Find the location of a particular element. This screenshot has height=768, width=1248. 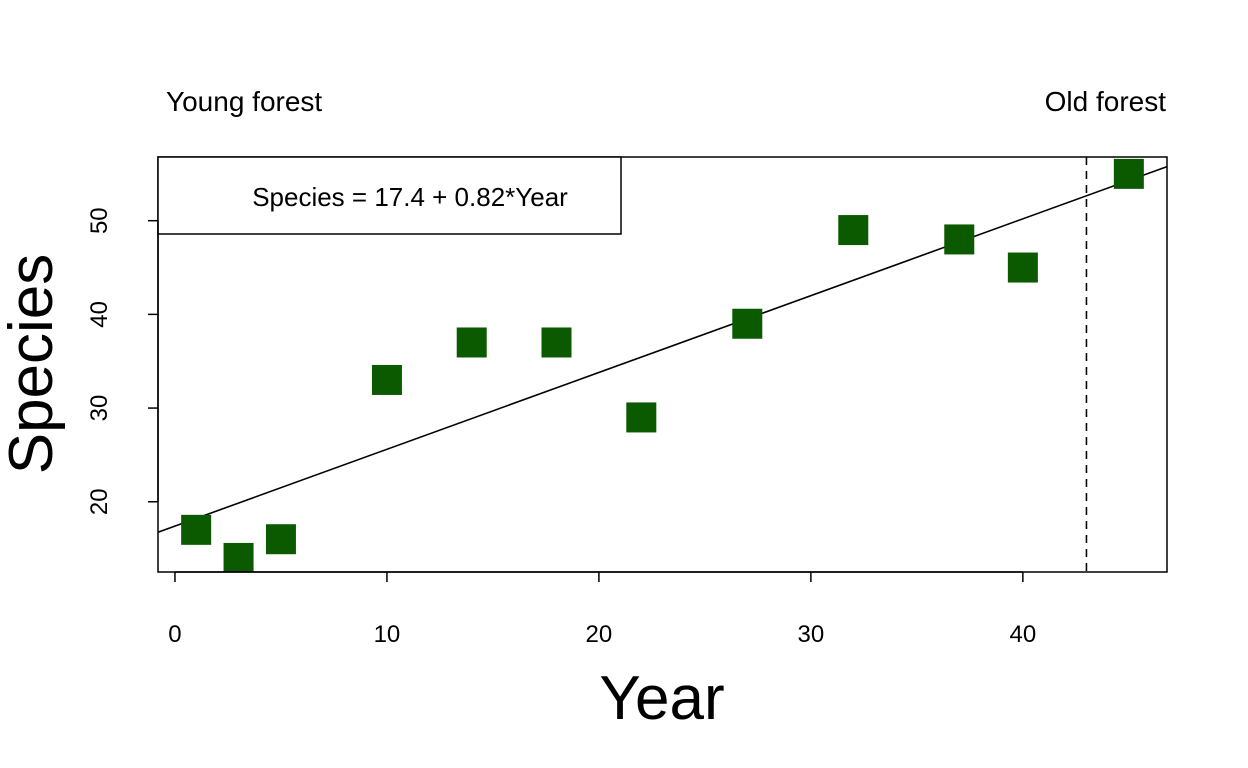

y-tick-label: 40 is located at coordinates (99, 314).